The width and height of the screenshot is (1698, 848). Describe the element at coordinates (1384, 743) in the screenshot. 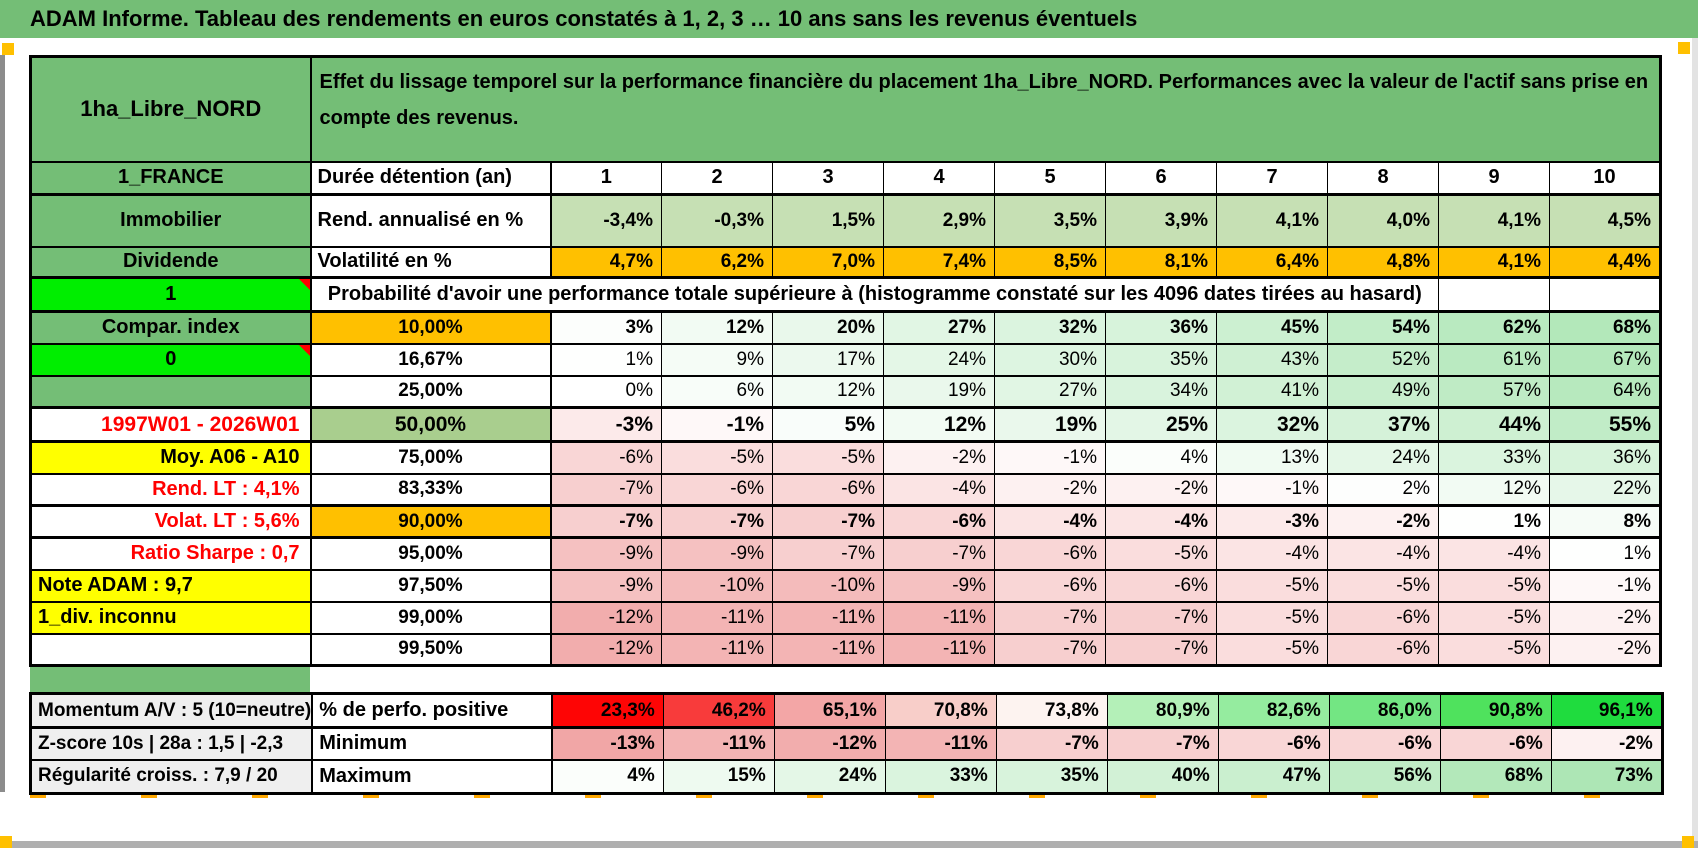

I see `summary-value-cell: -6%` at that location.